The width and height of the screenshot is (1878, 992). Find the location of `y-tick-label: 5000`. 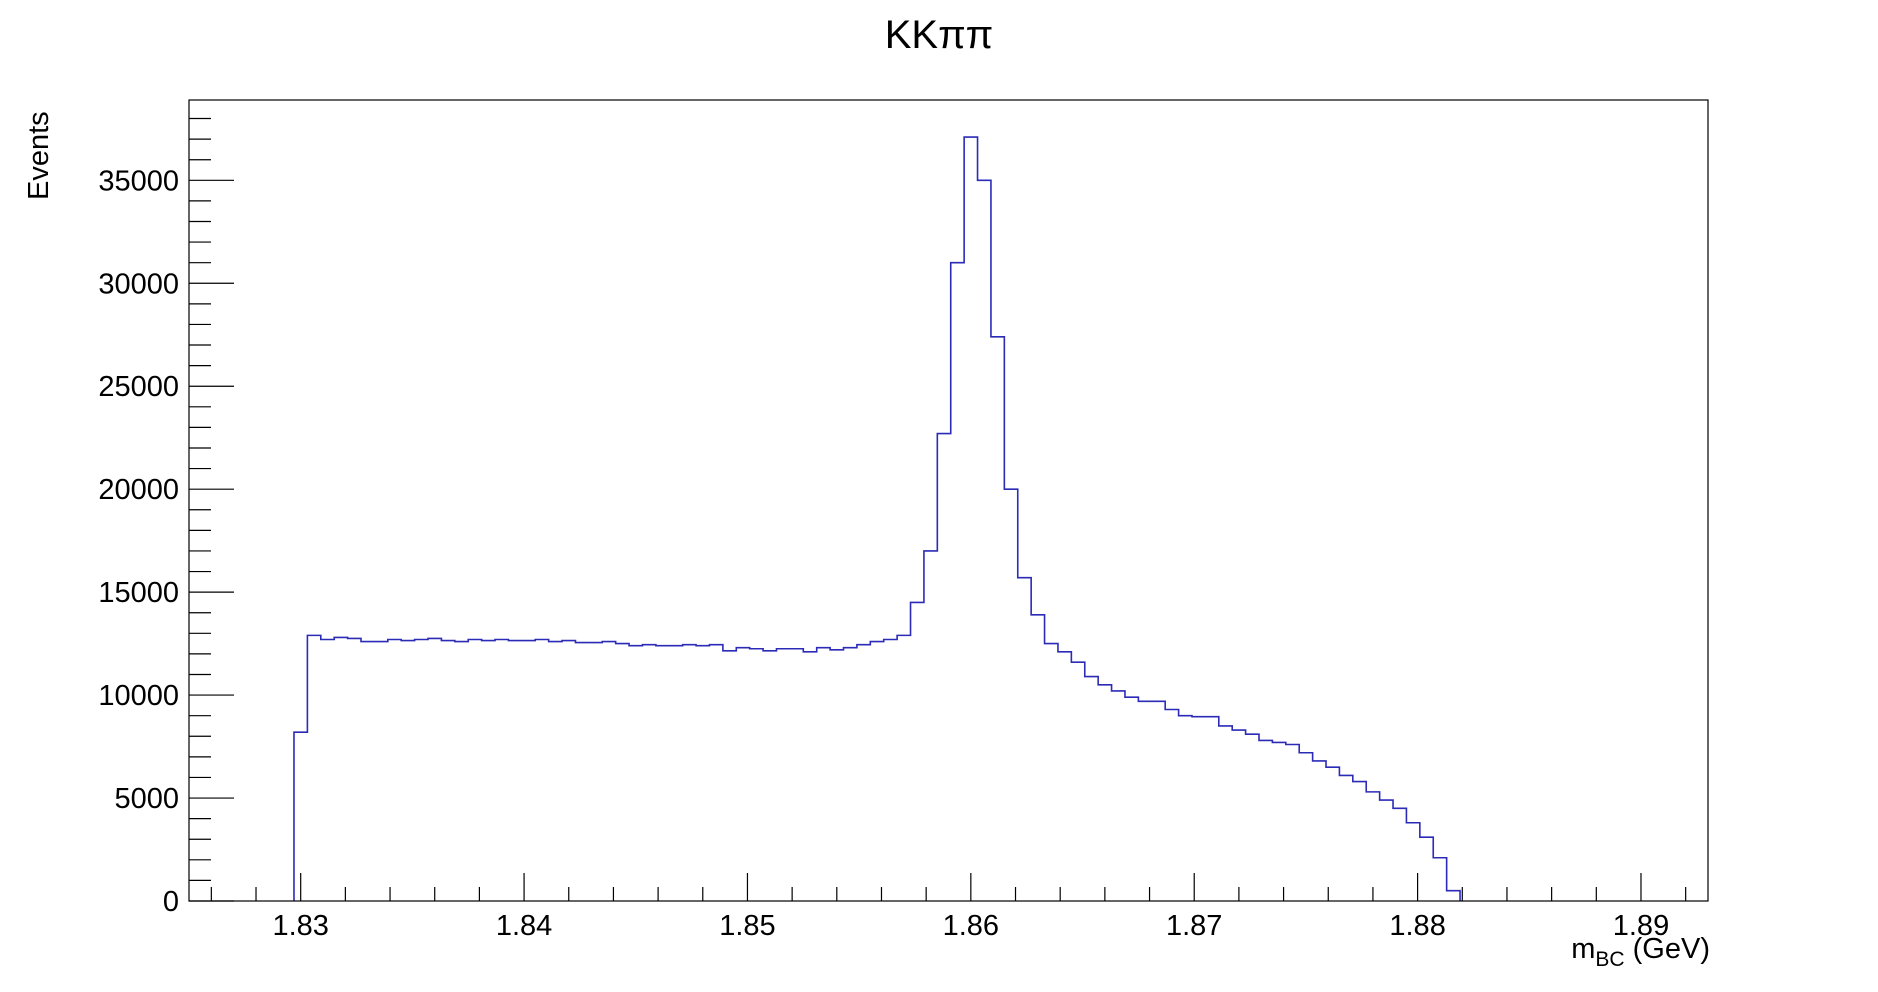

y-tick-label: 5000 is located at coordinates (146, 799).